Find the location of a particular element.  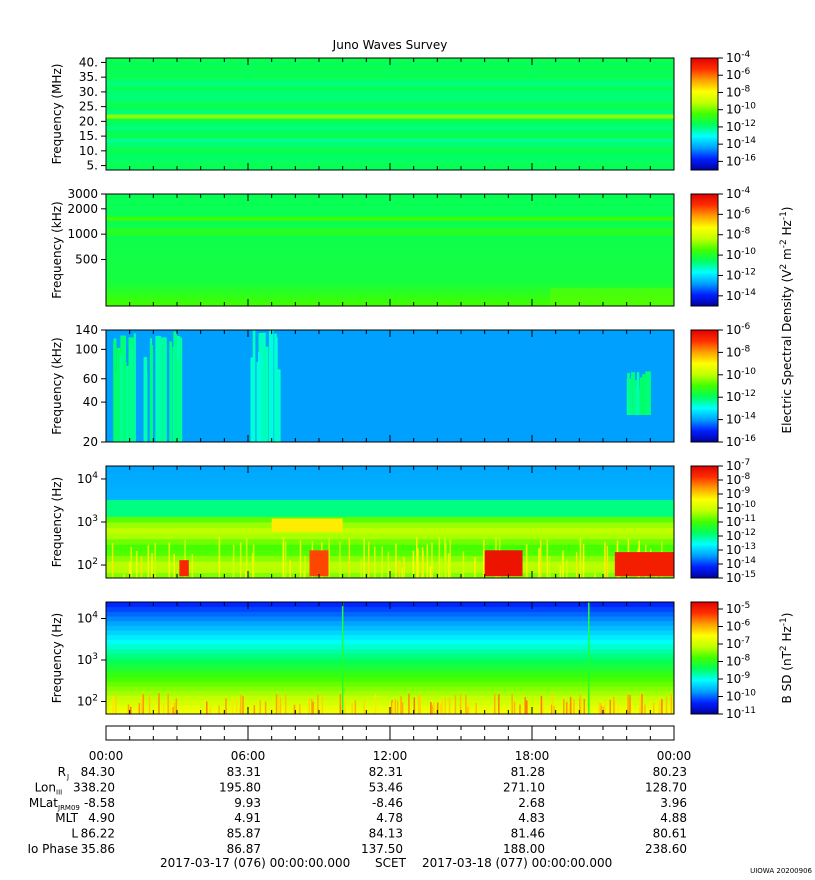

y-tick-label: 500 is located at coordinates (86, 259).